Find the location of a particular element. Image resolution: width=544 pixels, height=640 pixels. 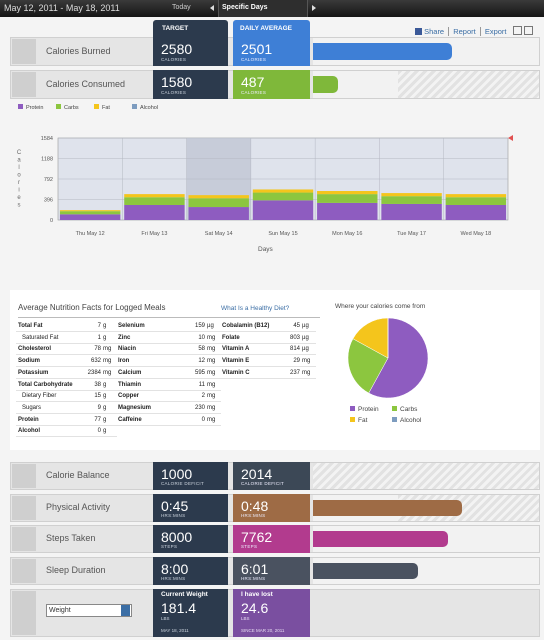

link: Share is located at coordinates (434, 31).